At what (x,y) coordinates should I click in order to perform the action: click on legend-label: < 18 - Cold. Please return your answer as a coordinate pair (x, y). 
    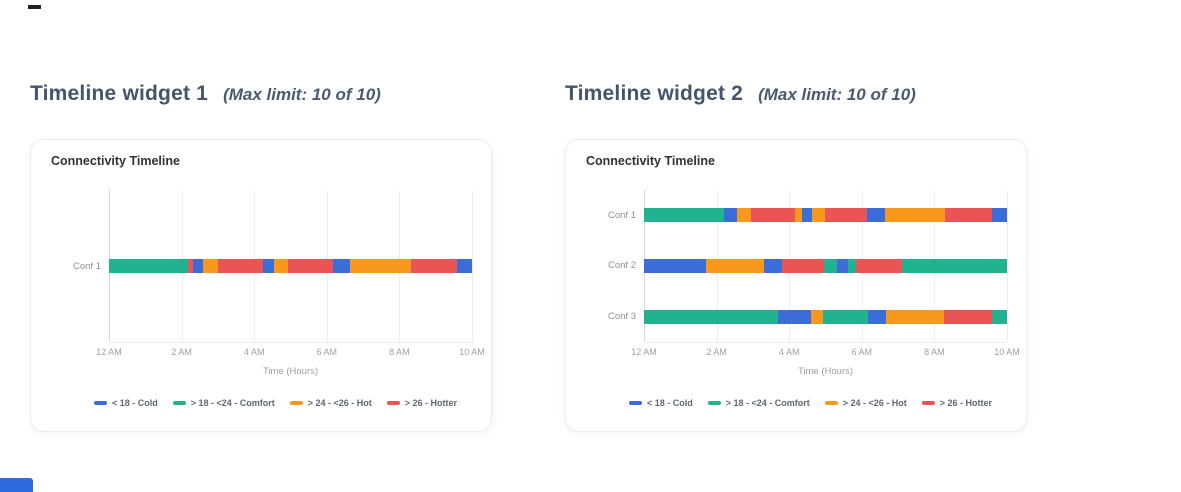
    Looking at the image, I should click on (134, 403).